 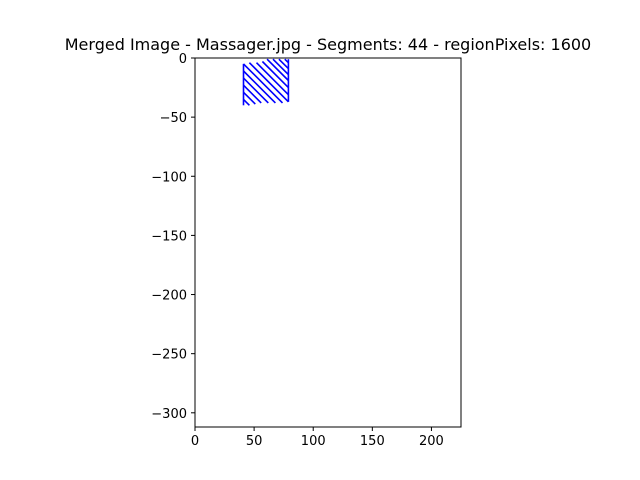 I want to click on y-tick-label: −100, so click(x=169, y=177).